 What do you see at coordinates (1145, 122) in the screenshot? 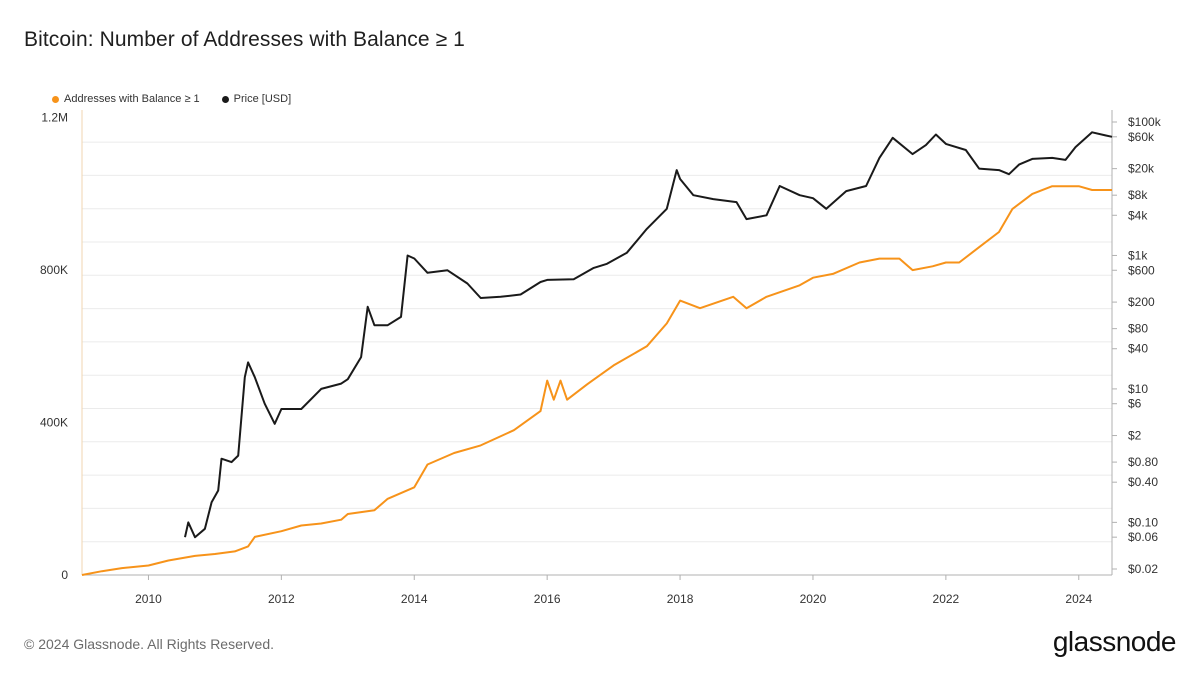
I see `y-right-tick-label: $100k` at bounding box center [1145, 122].